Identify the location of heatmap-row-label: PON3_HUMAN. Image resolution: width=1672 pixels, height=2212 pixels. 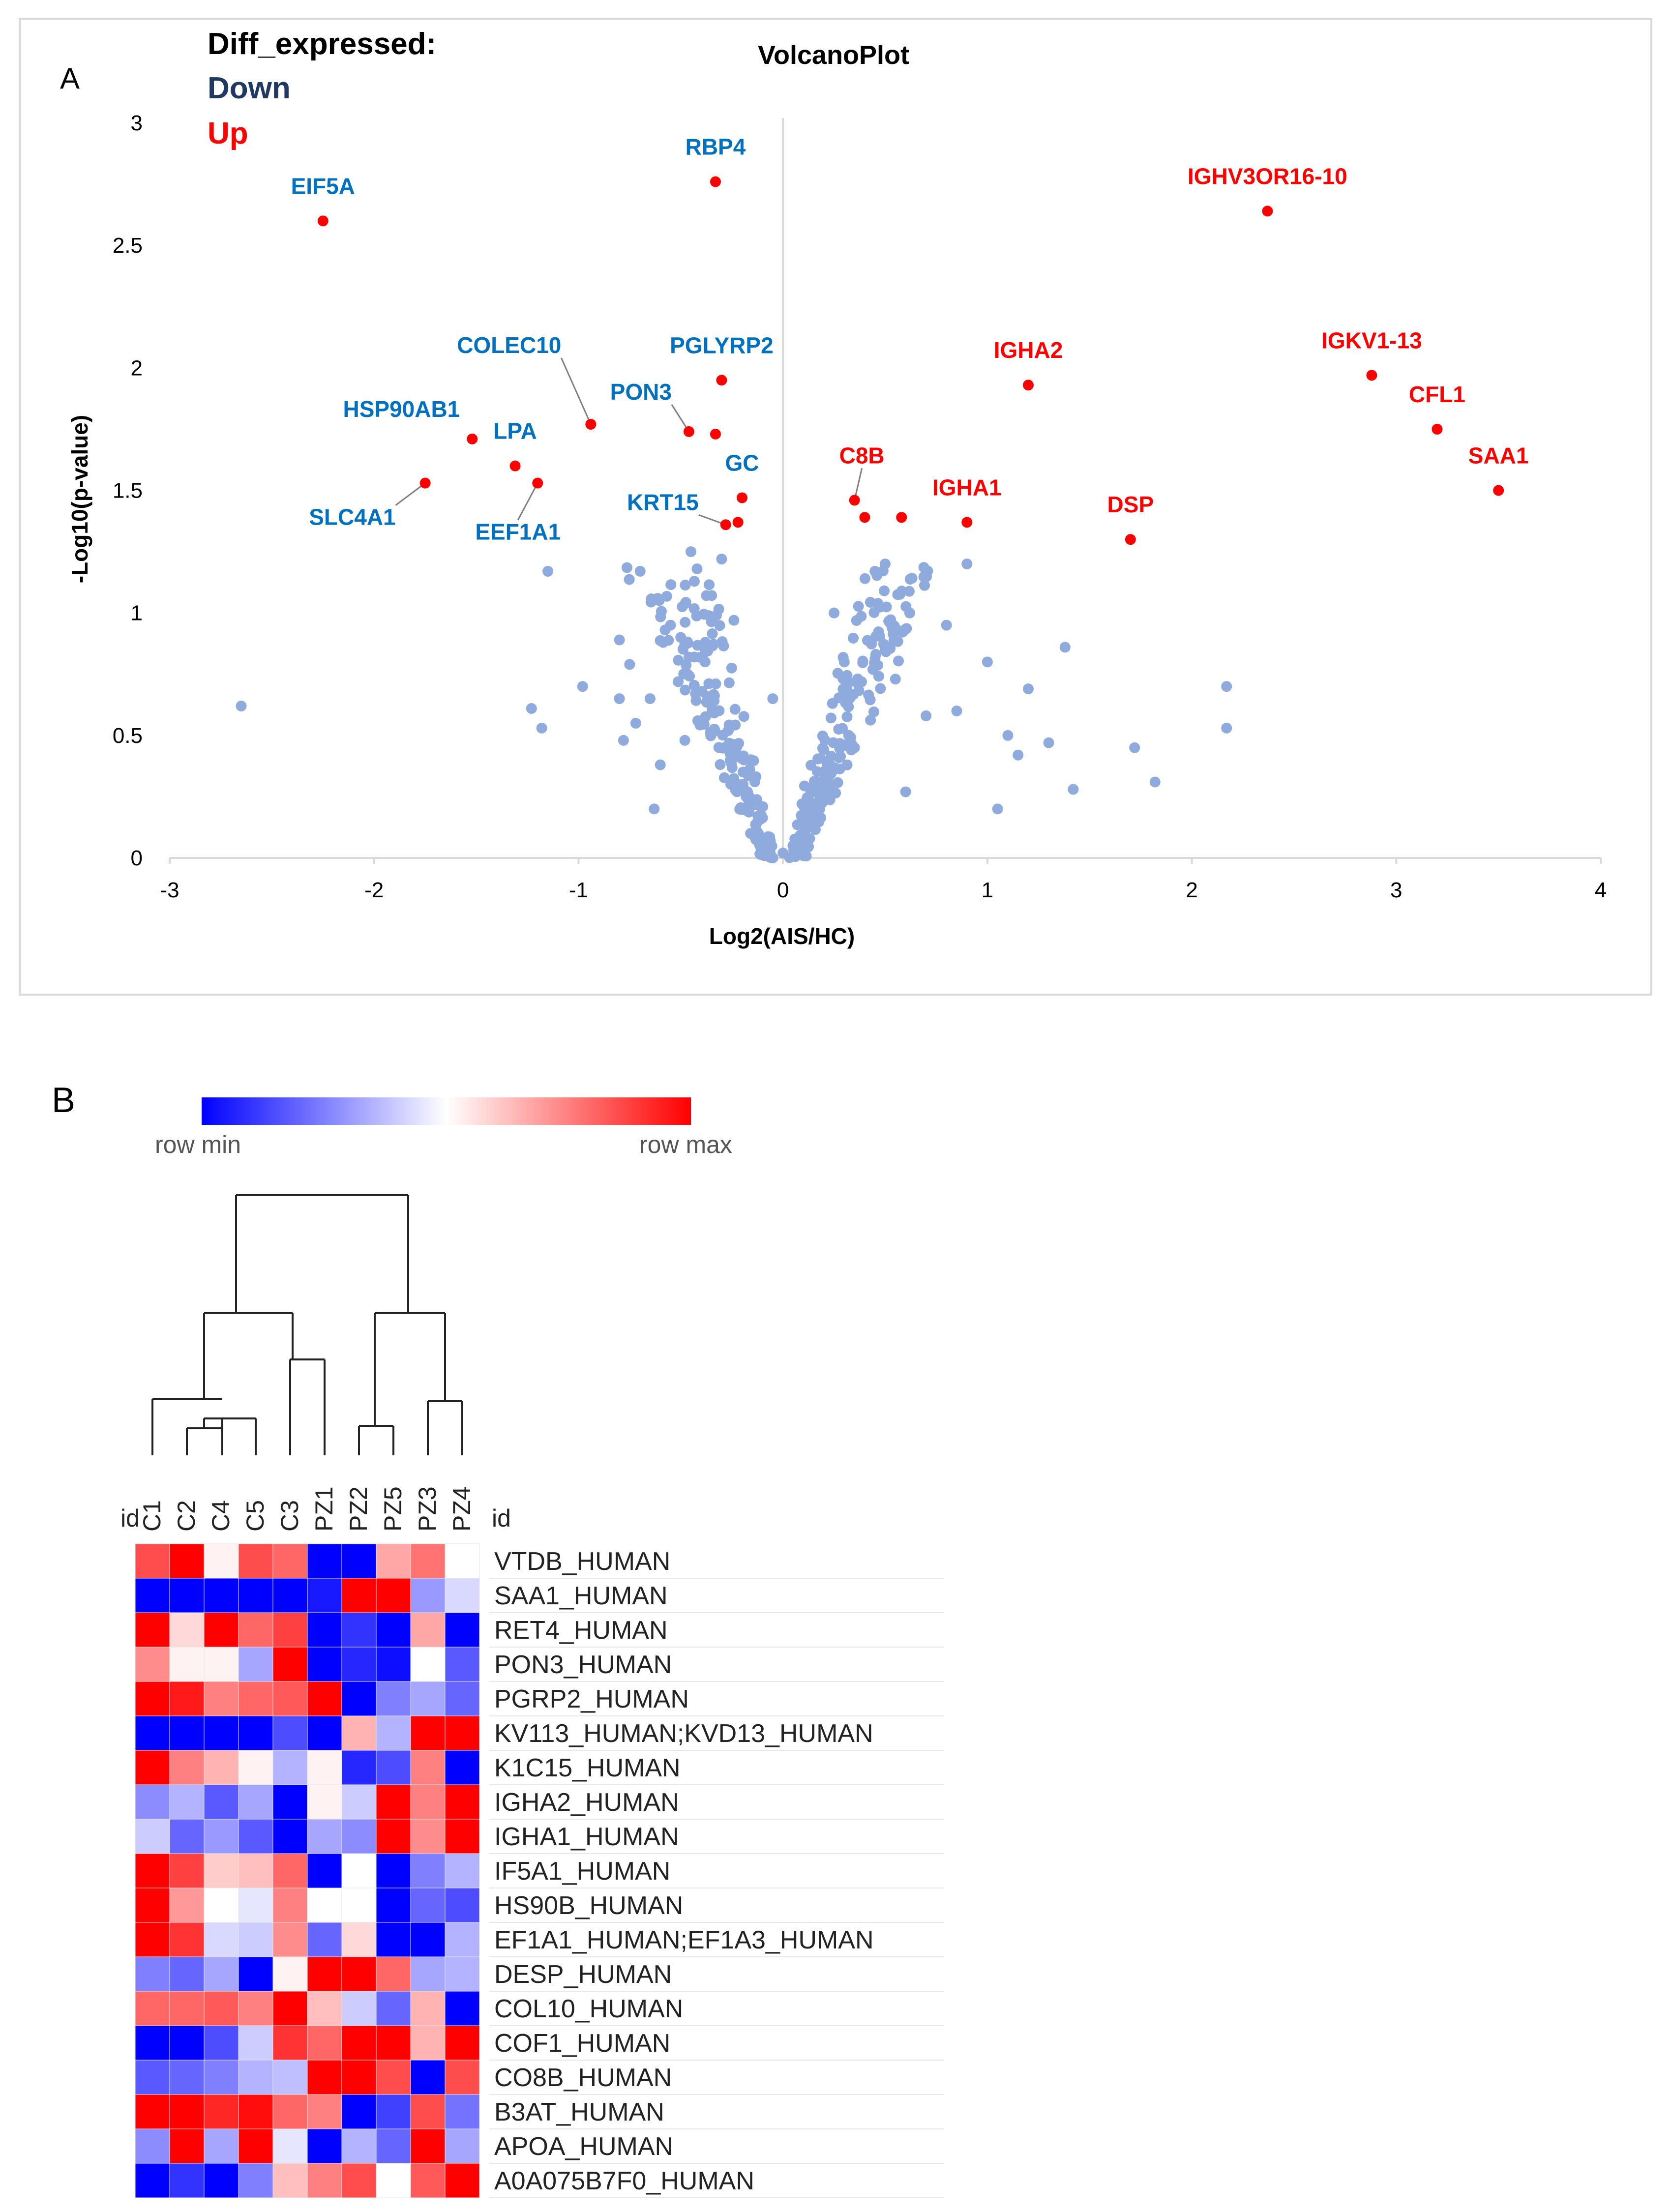
(583, 1665).